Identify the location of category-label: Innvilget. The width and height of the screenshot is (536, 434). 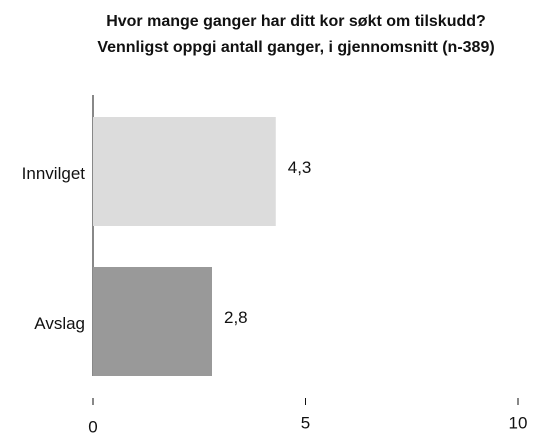
(54, 173).